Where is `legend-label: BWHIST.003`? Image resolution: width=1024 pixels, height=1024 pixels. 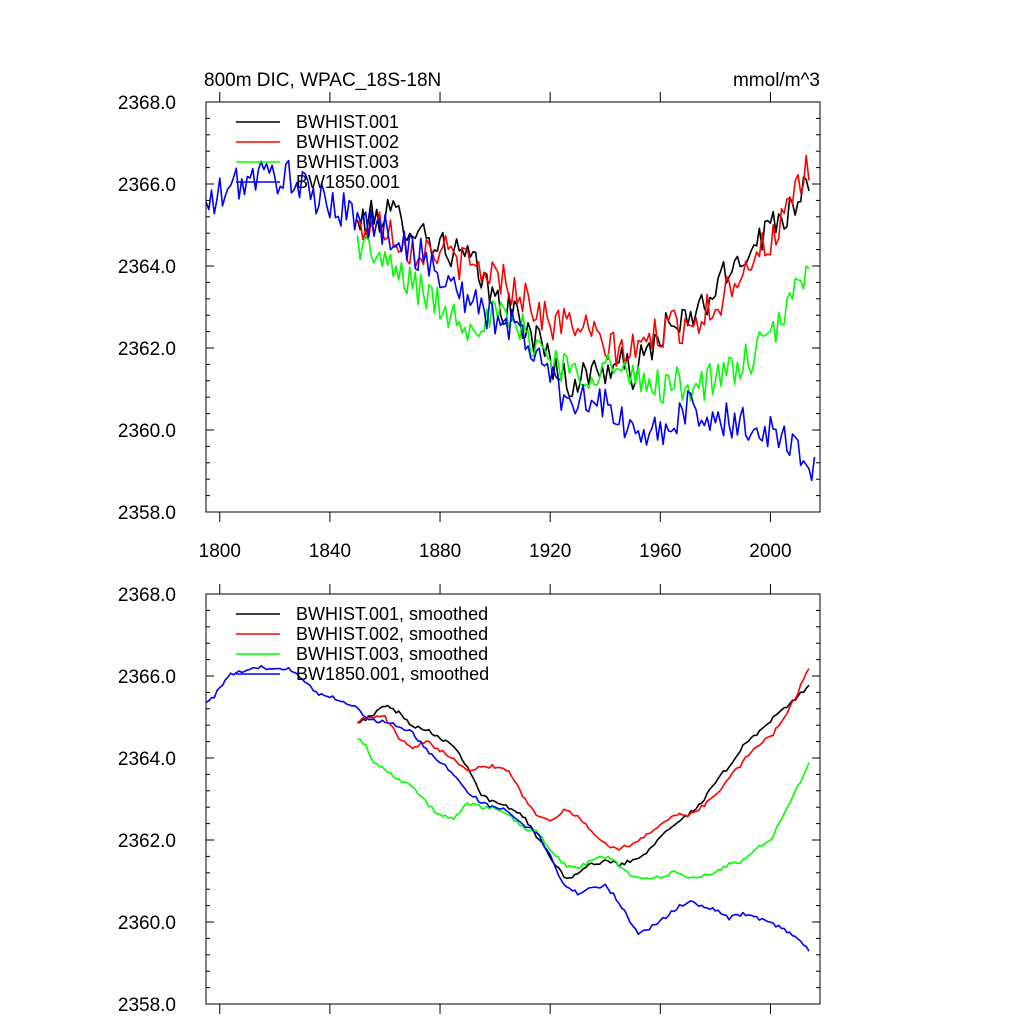
legend-label: BWHIST.003 is located at coordinates (347, 162).